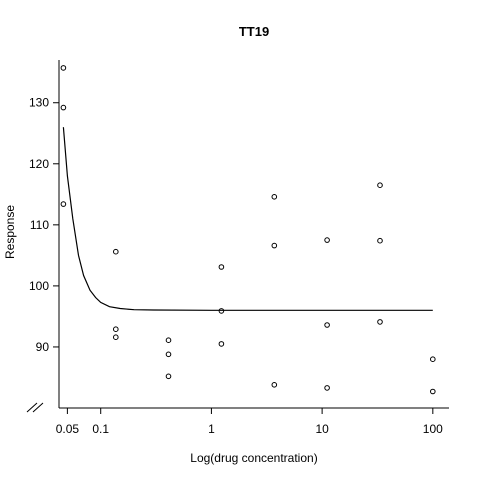  I want to click on axis-break-marker, so click(35, 407).